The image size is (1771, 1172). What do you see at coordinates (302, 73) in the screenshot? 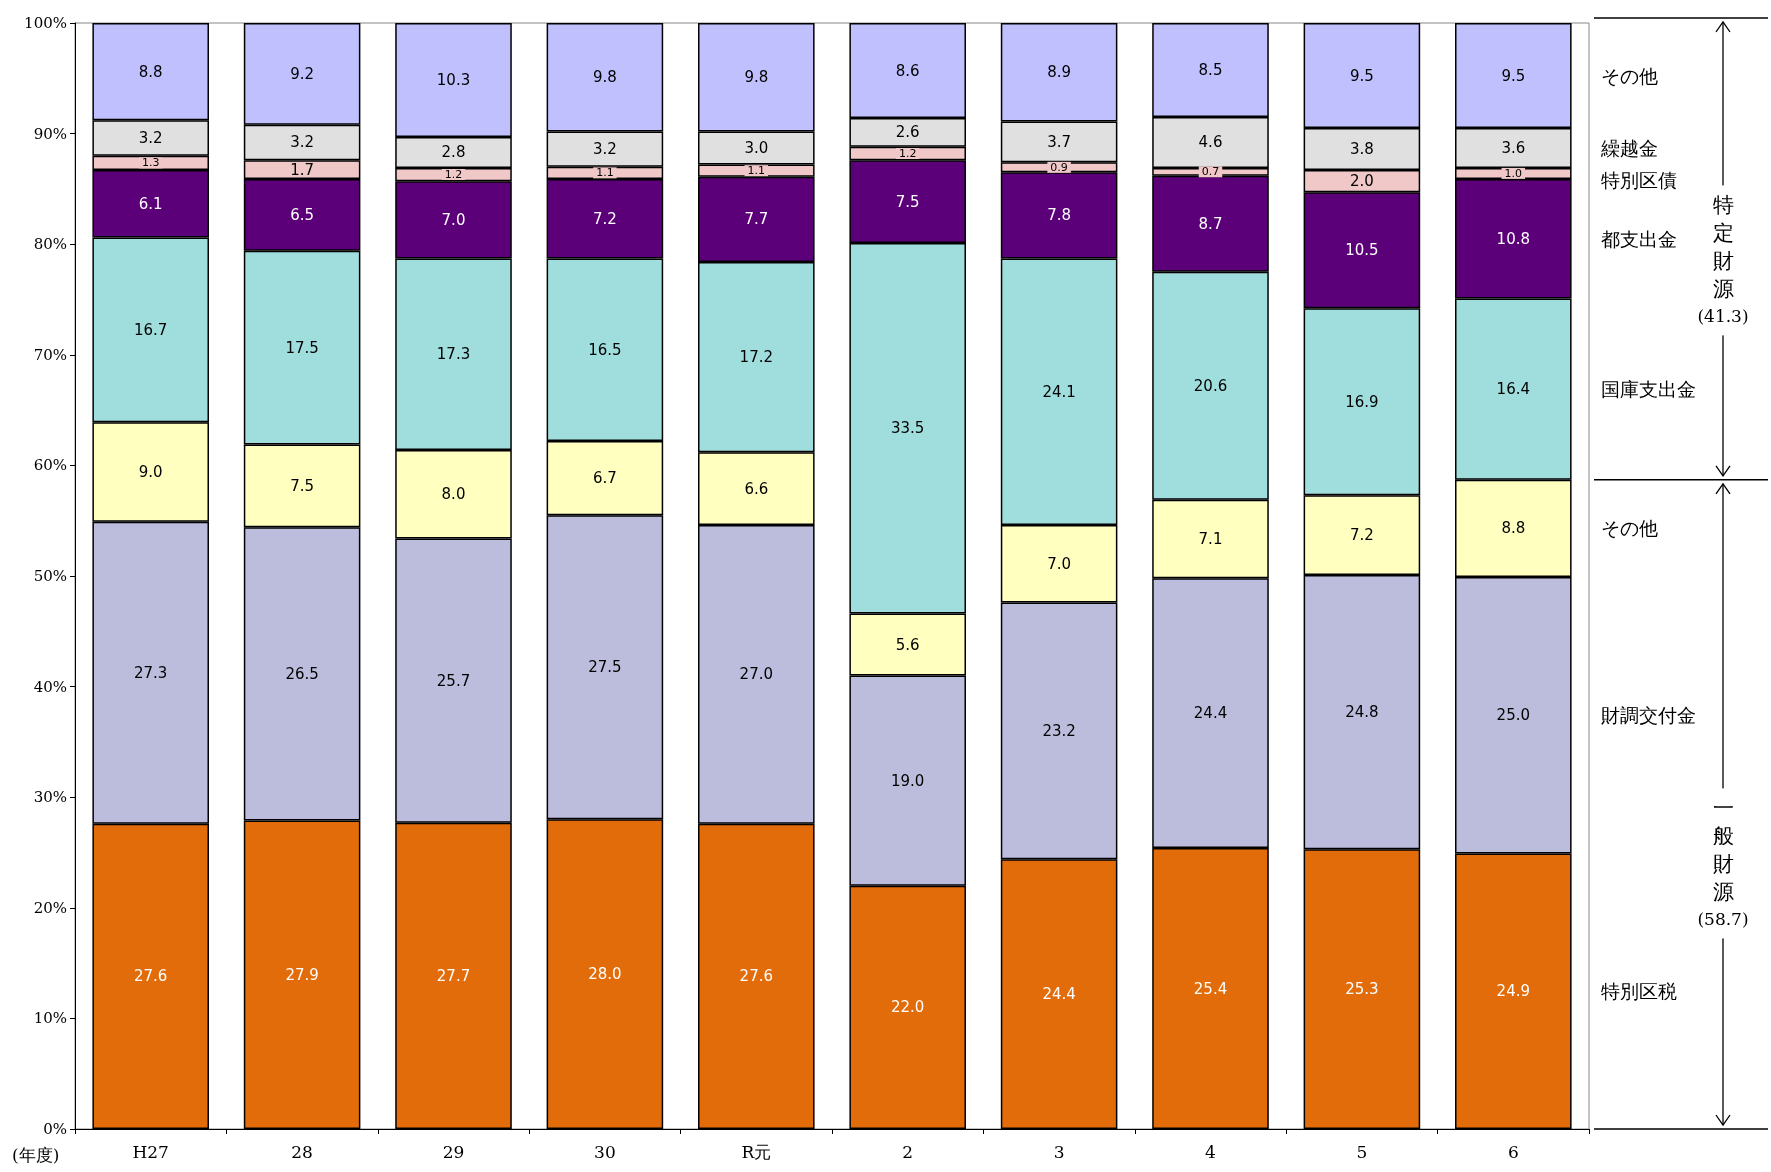
I see `data-label: 9.2` at bounding box center [302, 73].